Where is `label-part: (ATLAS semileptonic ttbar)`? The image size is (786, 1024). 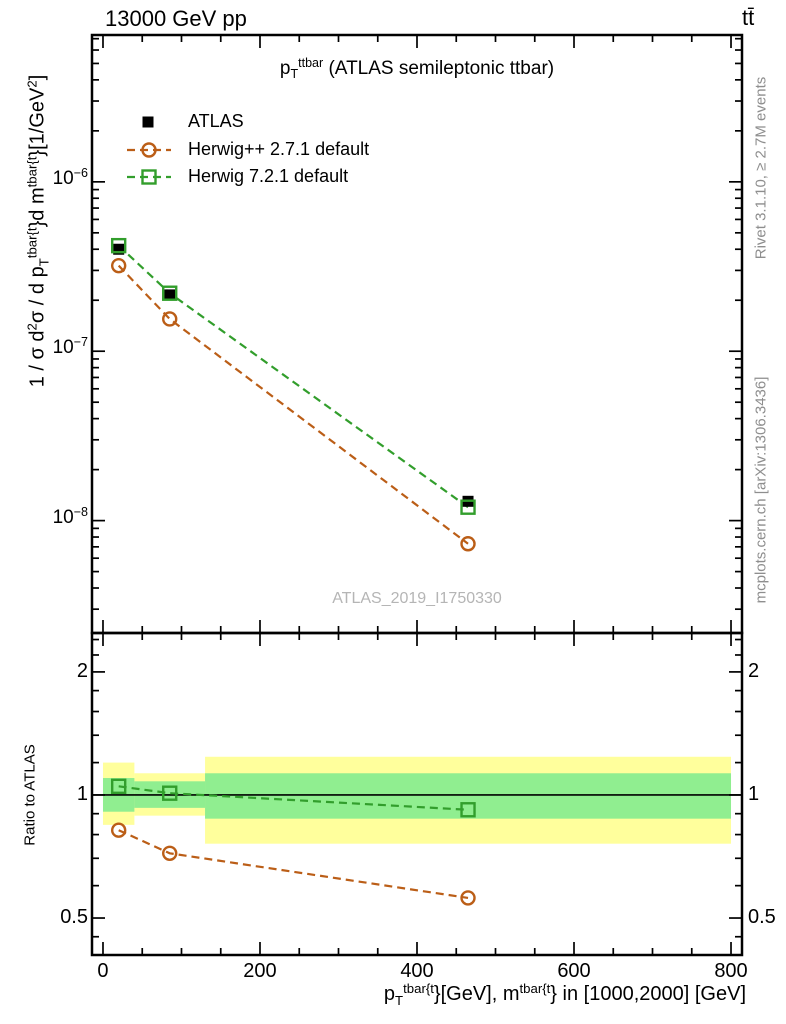
label-part: (ATLAS semileptonic ttbar) is located at coordinates (439, 68).